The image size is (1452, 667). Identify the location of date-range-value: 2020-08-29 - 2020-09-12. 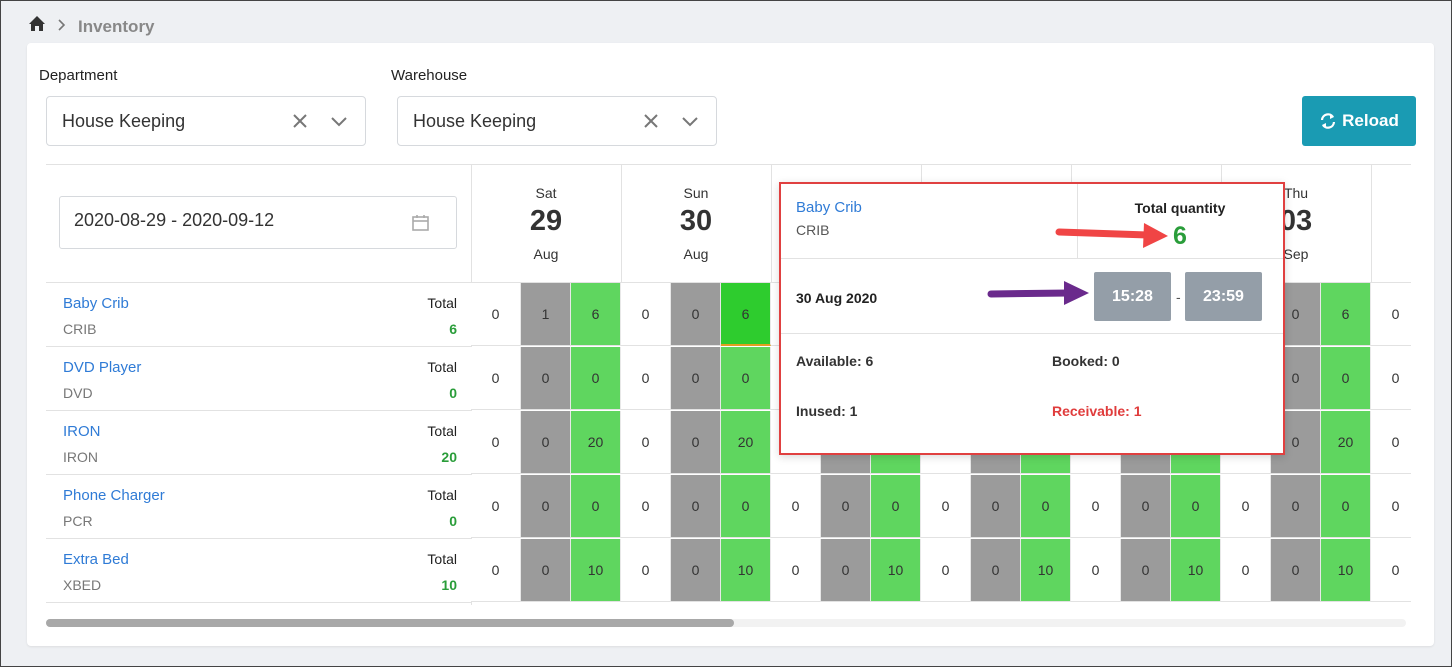
(174, 220).